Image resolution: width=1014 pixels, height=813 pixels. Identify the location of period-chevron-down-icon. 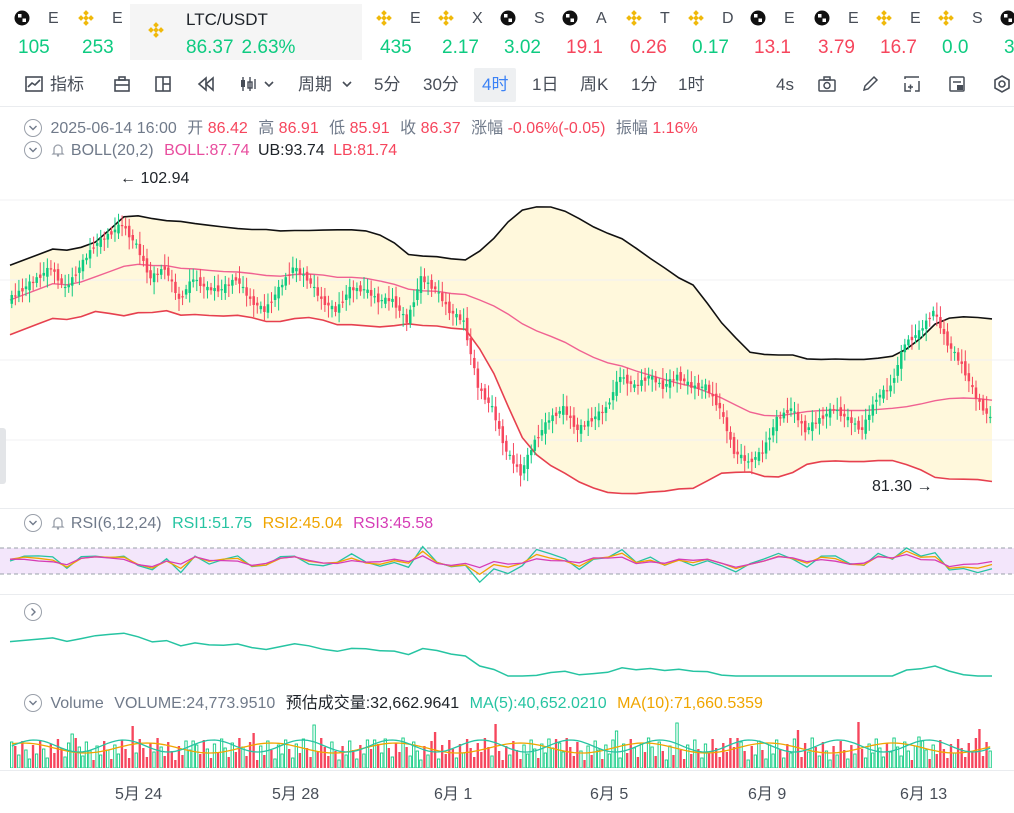
(347, 84).